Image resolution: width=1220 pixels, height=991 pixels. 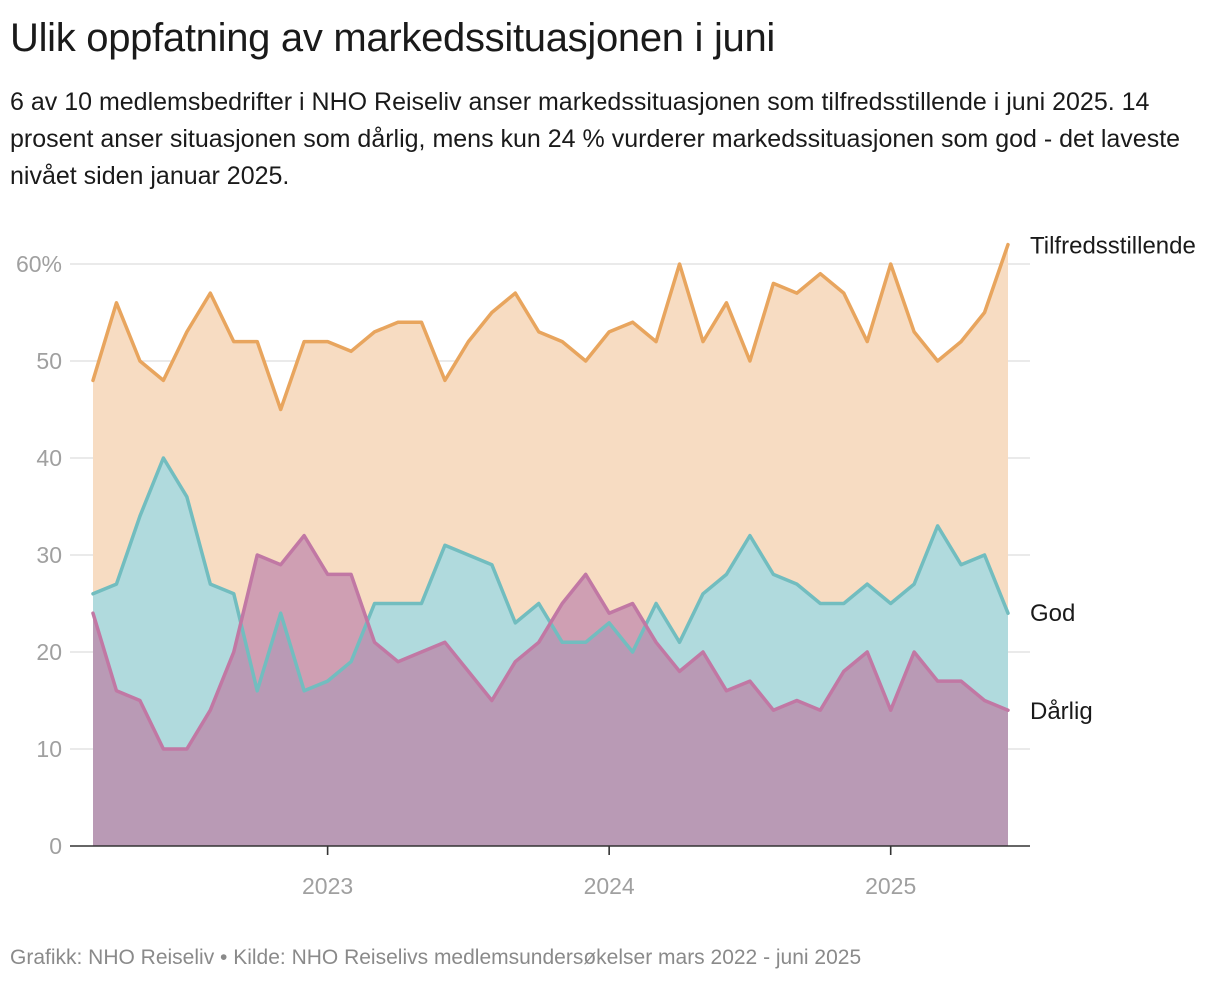 What do you see at coordinates (890, 886) in the screenshot?
I see `x-tick-label: 2025` at bounding box center [890, 886].